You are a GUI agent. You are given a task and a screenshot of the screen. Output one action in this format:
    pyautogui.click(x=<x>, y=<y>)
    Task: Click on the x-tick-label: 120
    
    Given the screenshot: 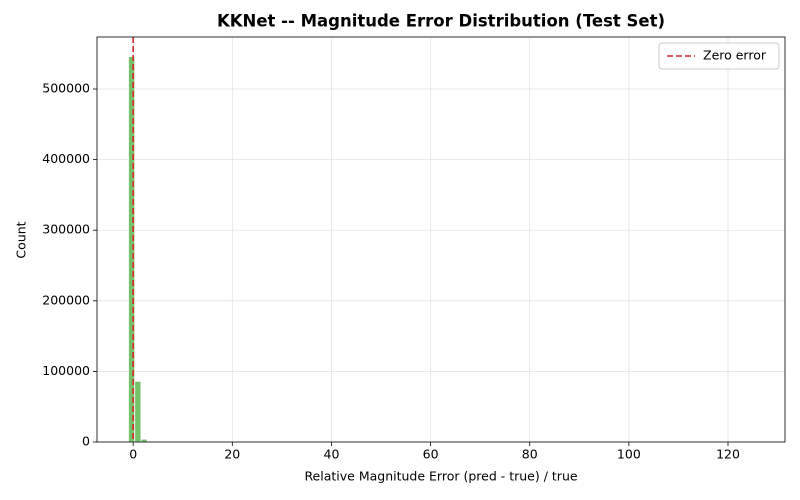 What is the action you would take?
    pyautogui.click(x=728, y=454)
    